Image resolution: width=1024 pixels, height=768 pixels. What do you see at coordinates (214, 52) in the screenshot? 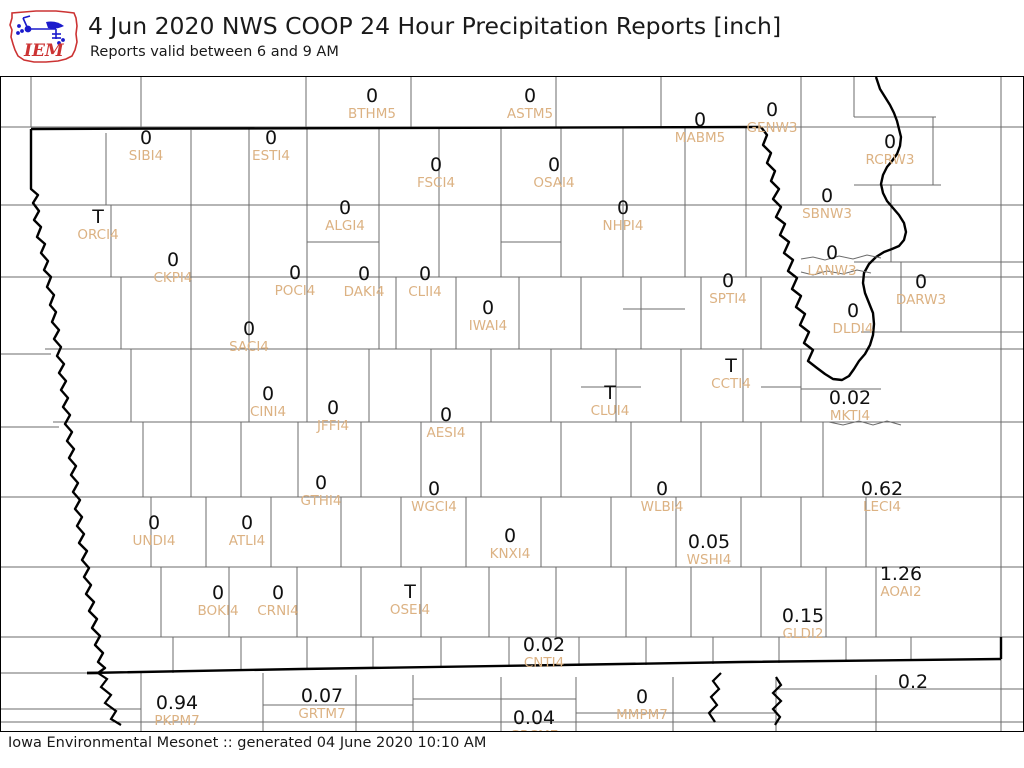
I see `page-subtitle: Reports valid between 6 and 9 AM` at bounding box center [214, 52].